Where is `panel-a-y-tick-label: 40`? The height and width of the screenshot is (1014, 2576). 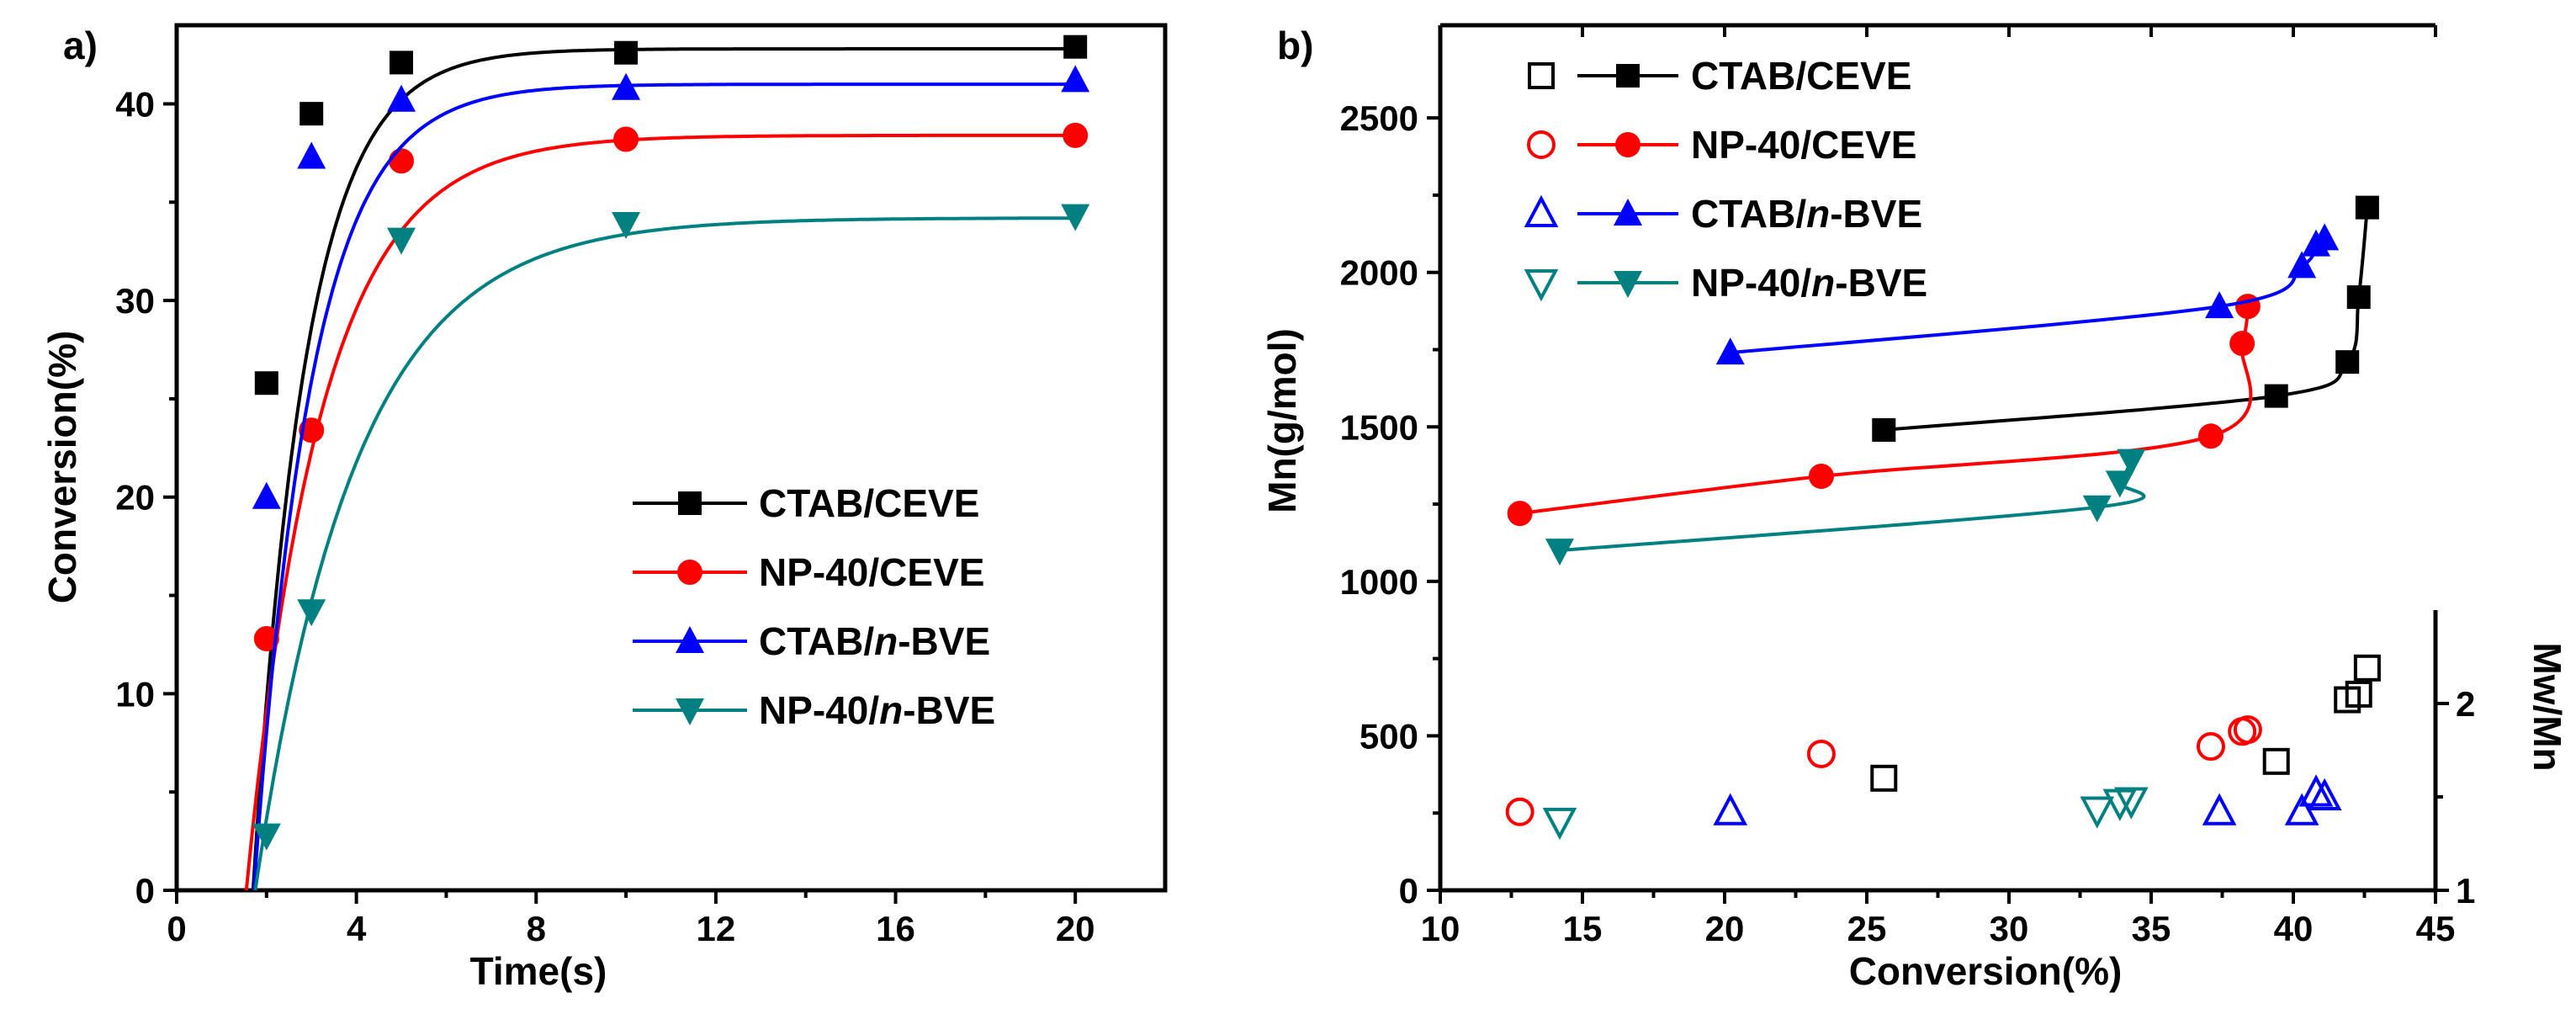
panel-a-y-tick-label: 40 is located at coordinates (135, 104).